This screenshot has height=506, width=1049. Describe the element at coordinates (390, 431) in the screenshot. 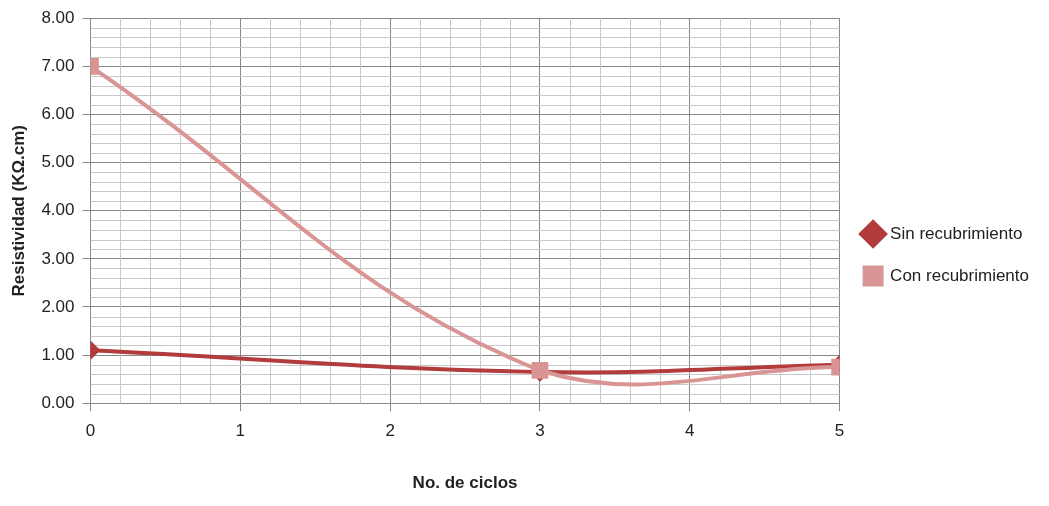

I see `x-tick-label: 2` at that location.